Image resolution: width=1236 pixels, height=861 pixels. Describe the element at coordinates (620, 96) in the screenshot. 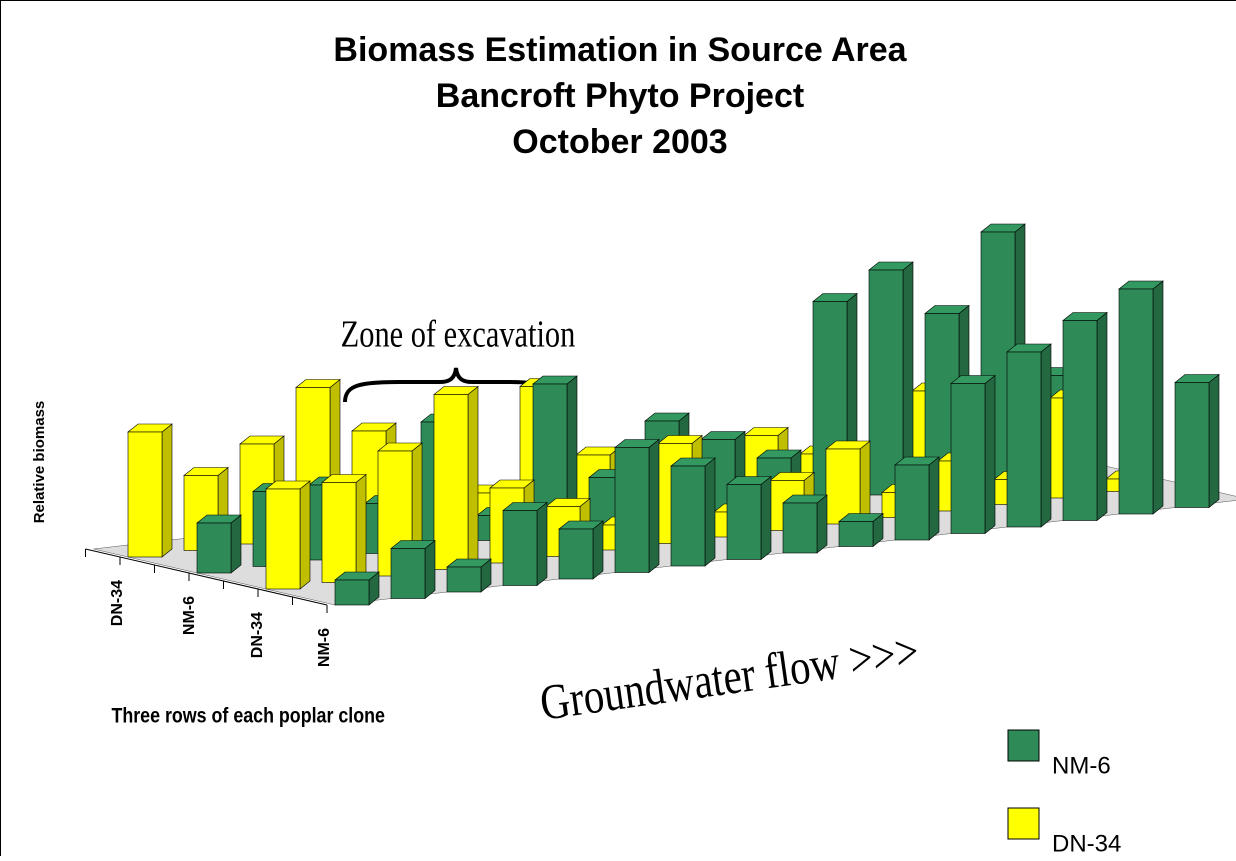

I see `title-line: Bancroft Phyto Project` at that location.